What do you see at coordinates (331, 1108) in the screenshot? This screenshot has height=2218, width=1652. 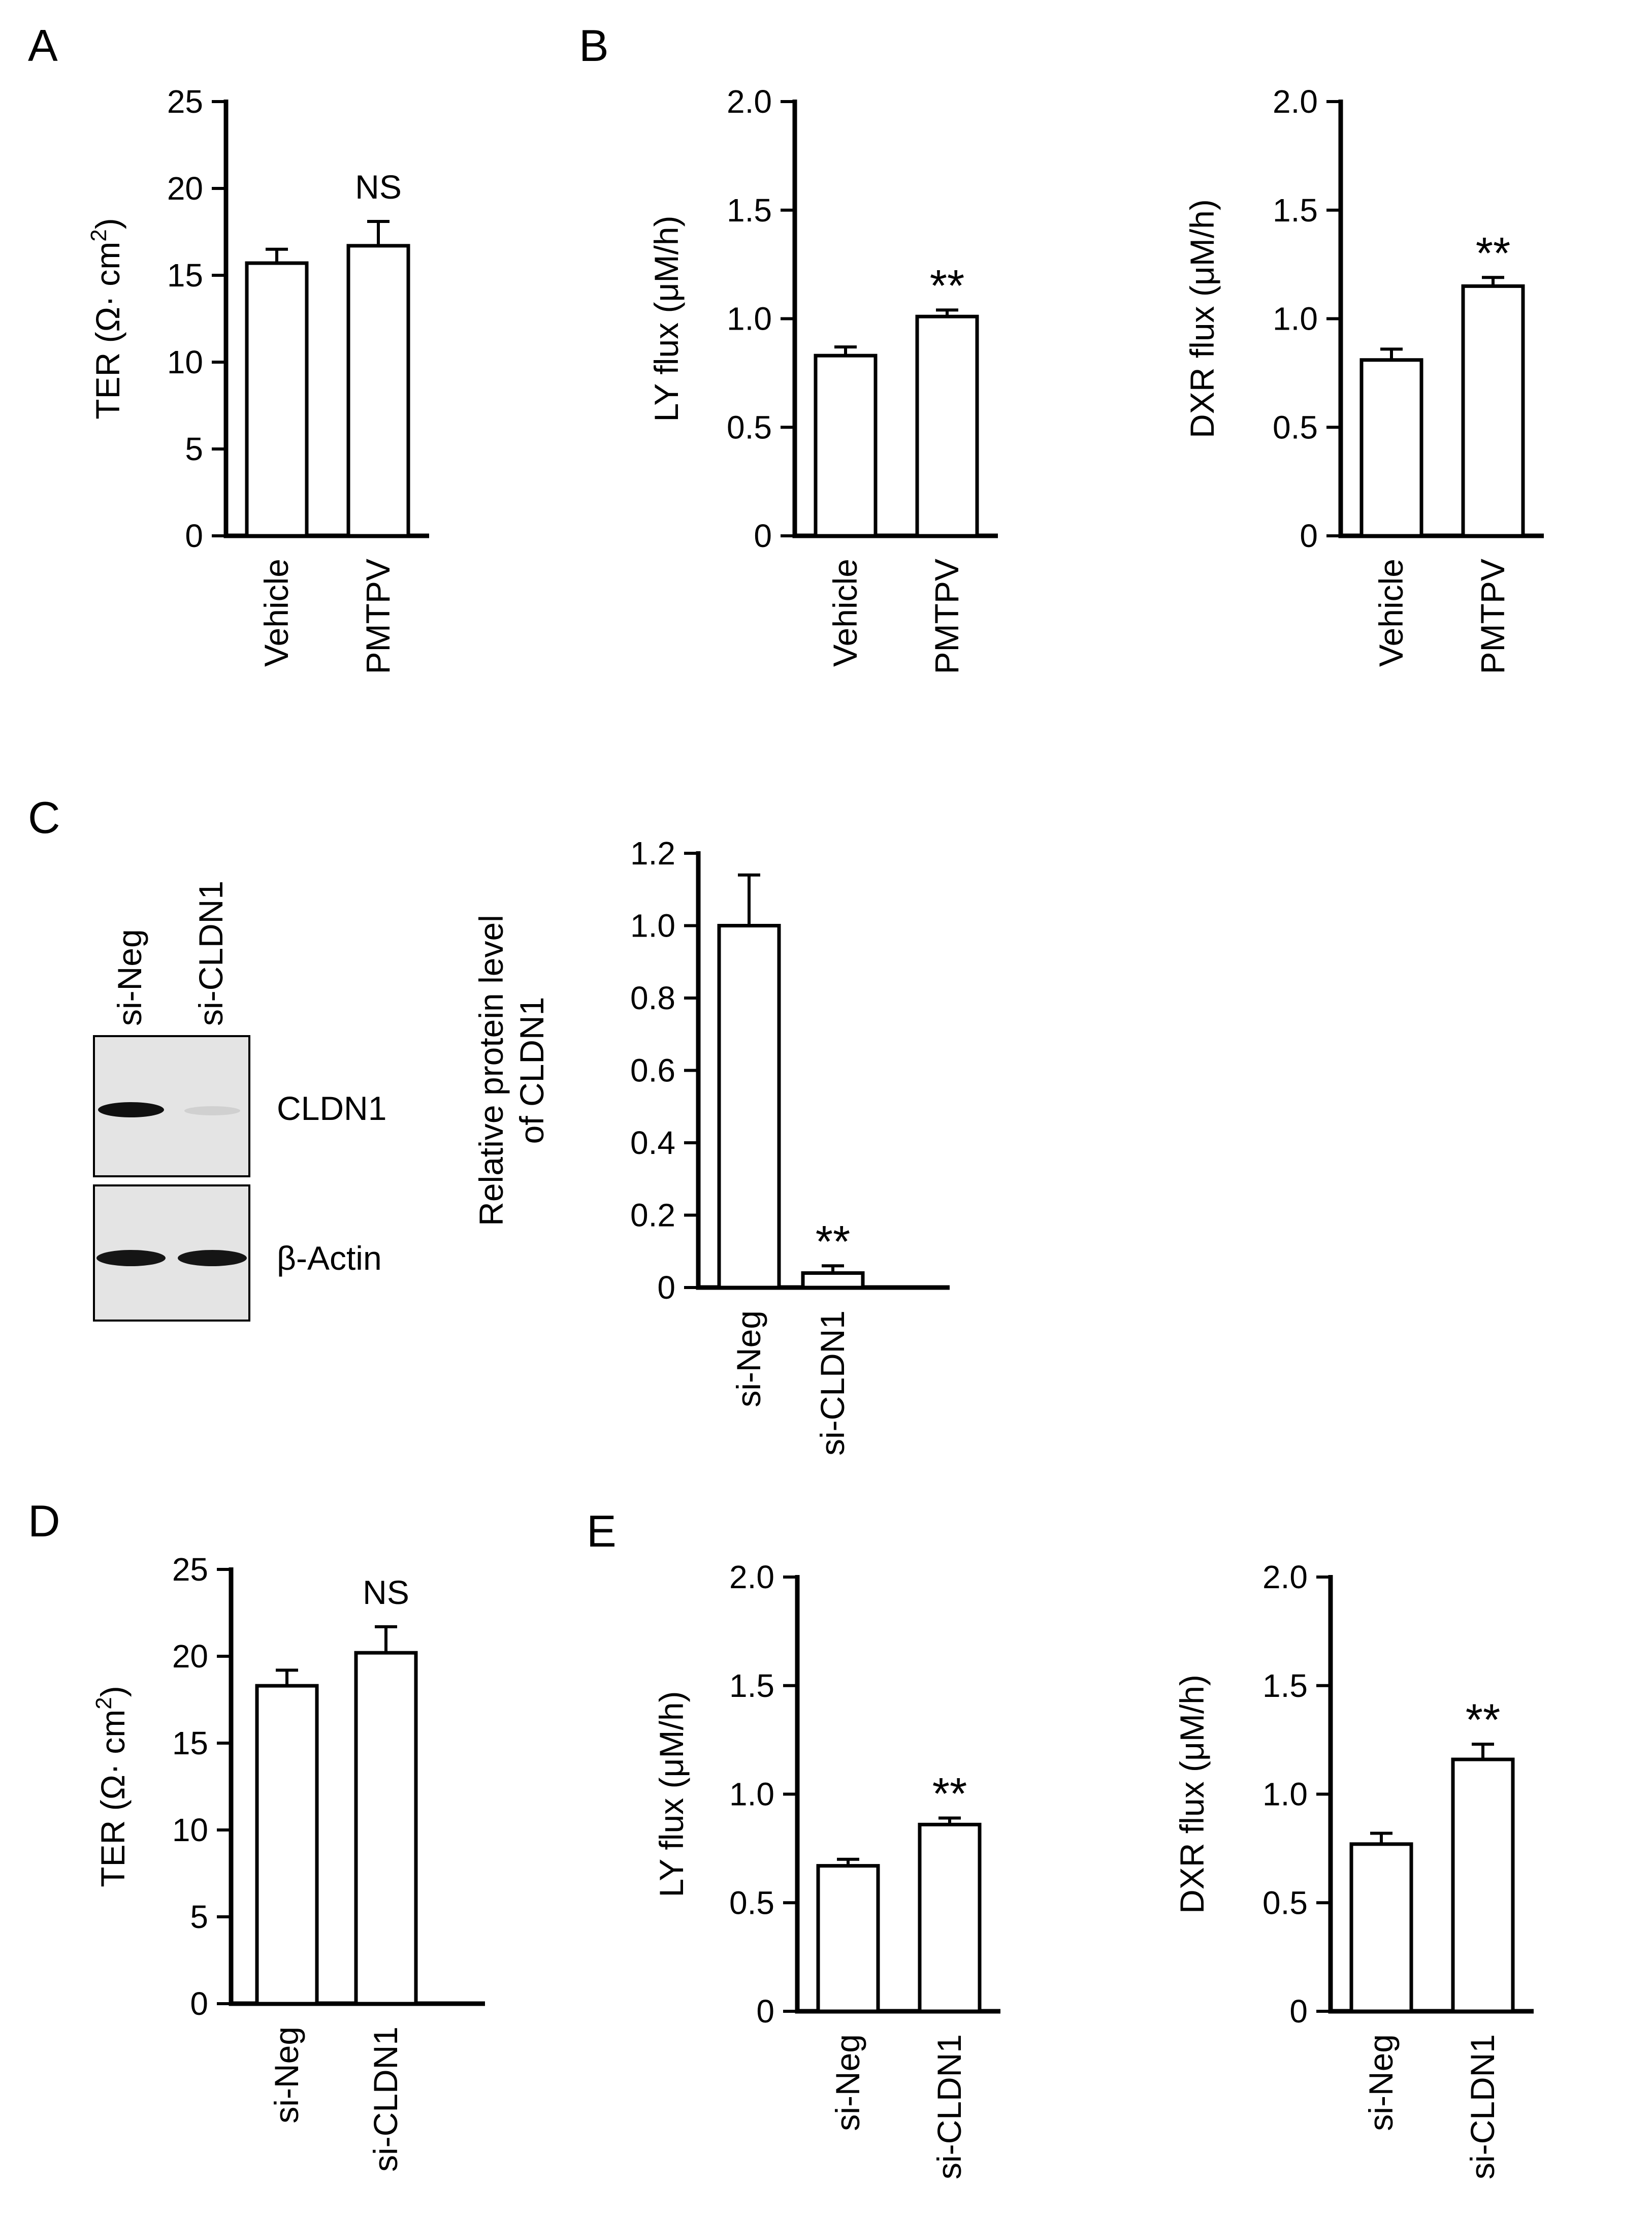 I see `blot-label-cldn1: CLDN1` at bounding box center [331, 1108].